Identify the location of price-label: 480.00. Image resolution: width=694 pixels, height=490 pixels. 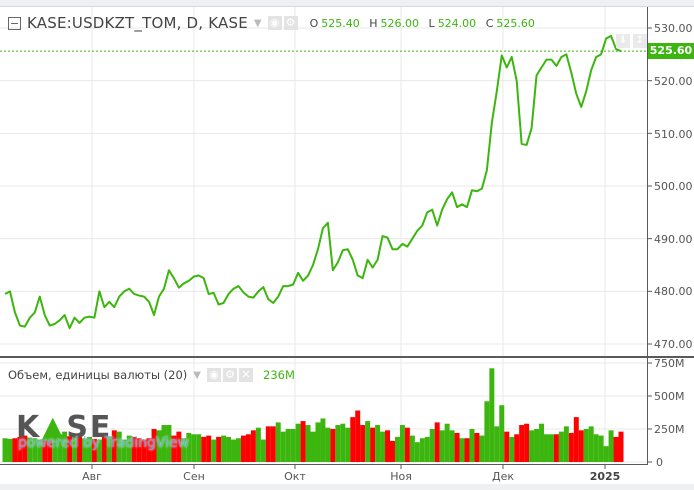
(673, 291).